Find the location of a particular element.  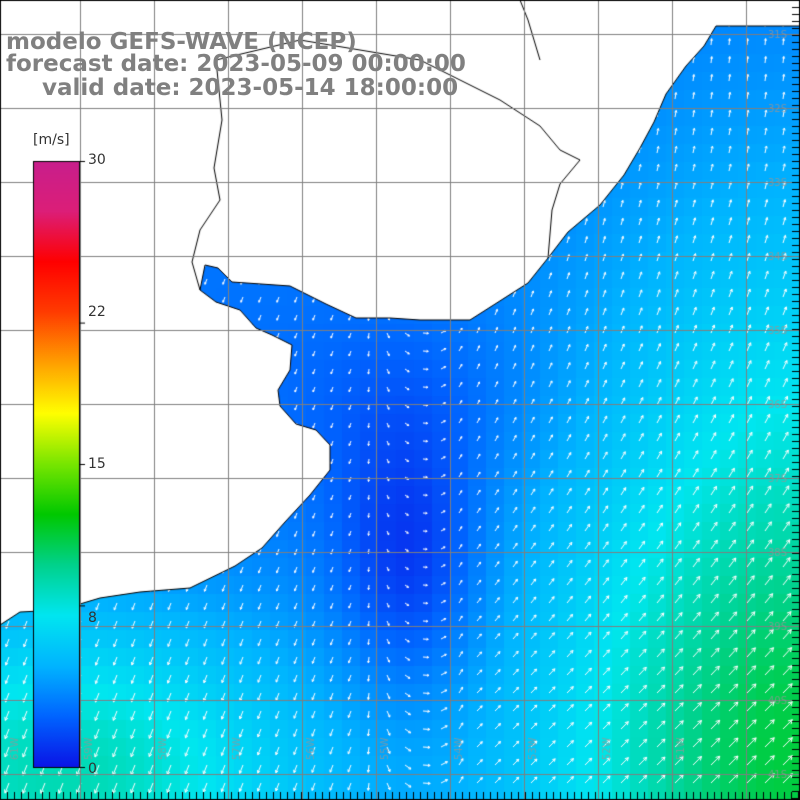

colorbar-tick-0: 0 is located at coordinates (92, 769).